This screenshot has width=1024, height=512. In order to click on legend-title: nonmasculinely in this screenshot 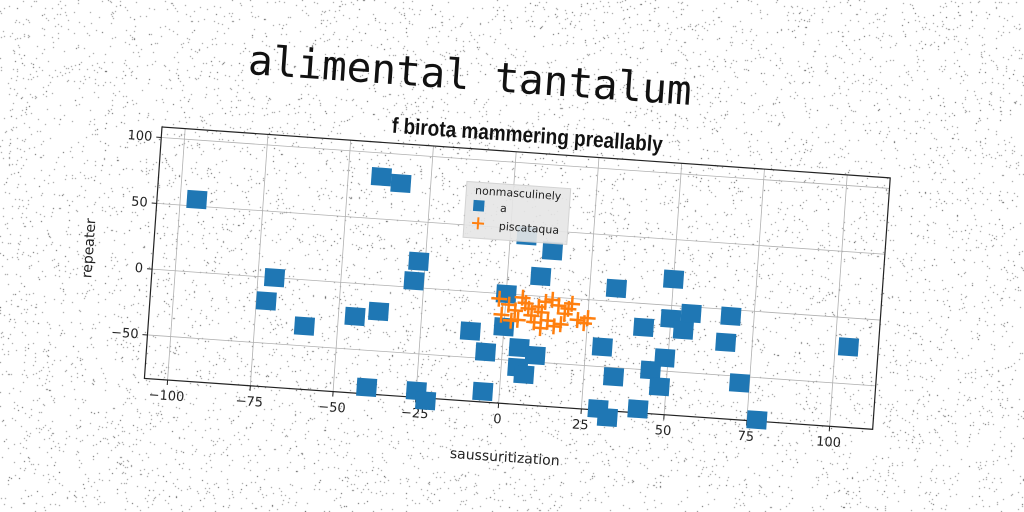, I will do `click(518, 193)`.